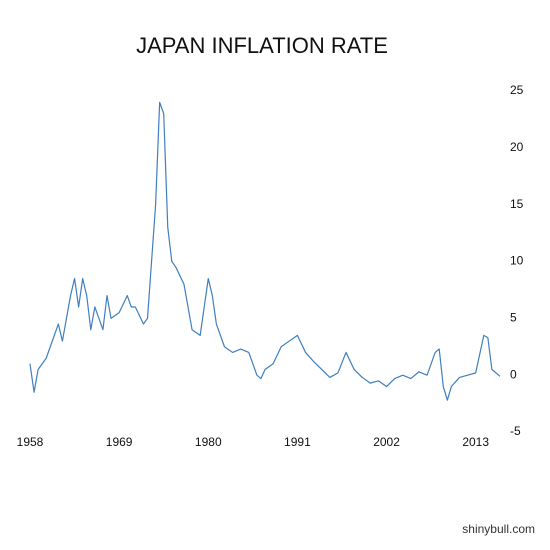 This screenshot has width=550, height=550. I want to click on x-tick-label: 1969, so click(119, 442).